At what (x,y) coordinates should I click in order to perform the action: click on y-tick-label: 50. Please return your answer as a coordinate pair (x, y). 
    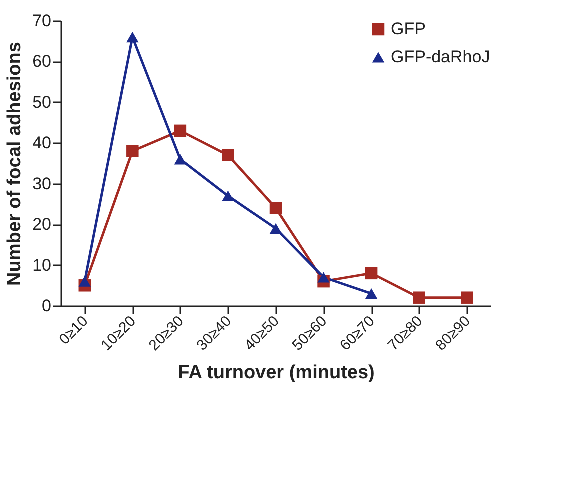
    Looking at the image, I should click on (42, 102).